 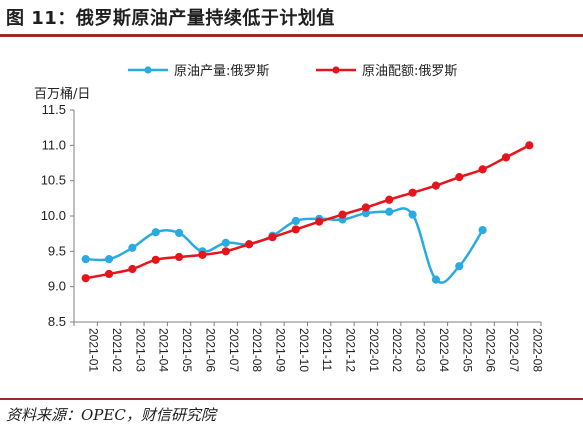 What do you see at coordinates (221, 71) in the screenshot?
I see `legend-production-label: 原油产量:俄罗斯` at bounding box center [221, 71].